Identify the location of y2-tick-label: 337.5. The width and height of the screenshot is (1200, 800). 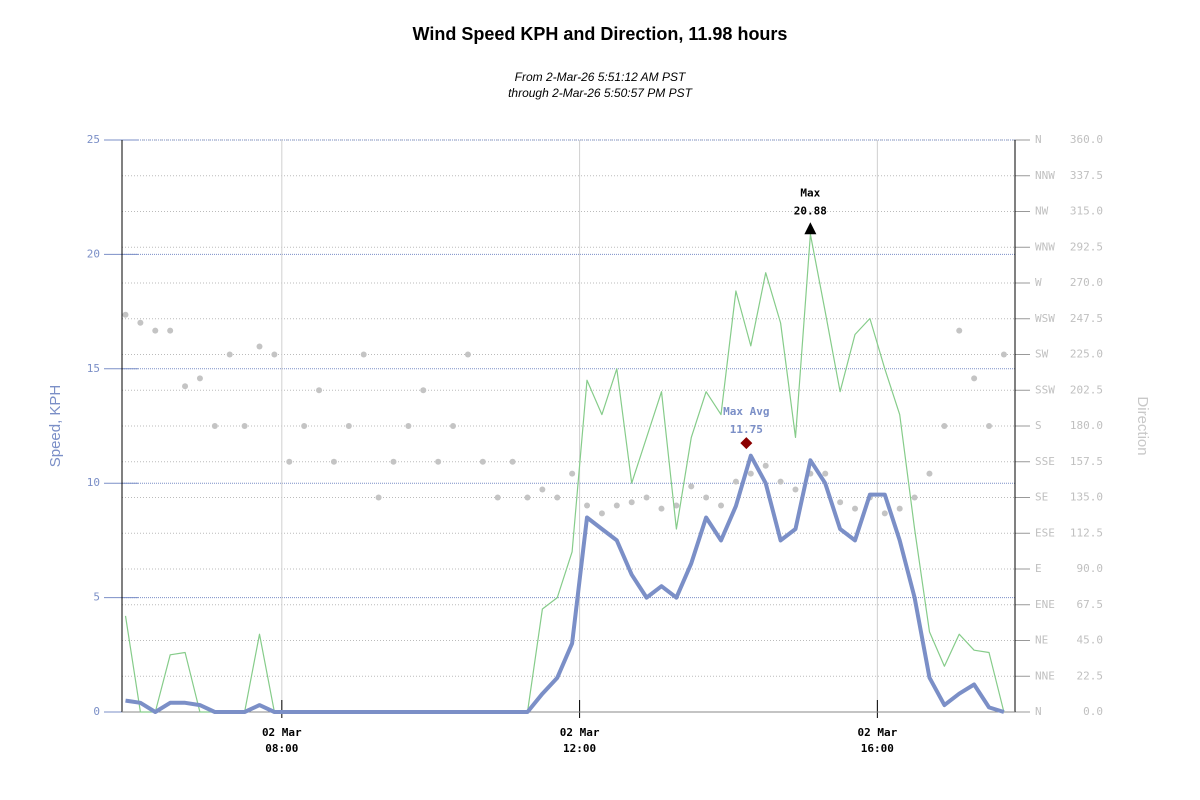
(1086, 175).